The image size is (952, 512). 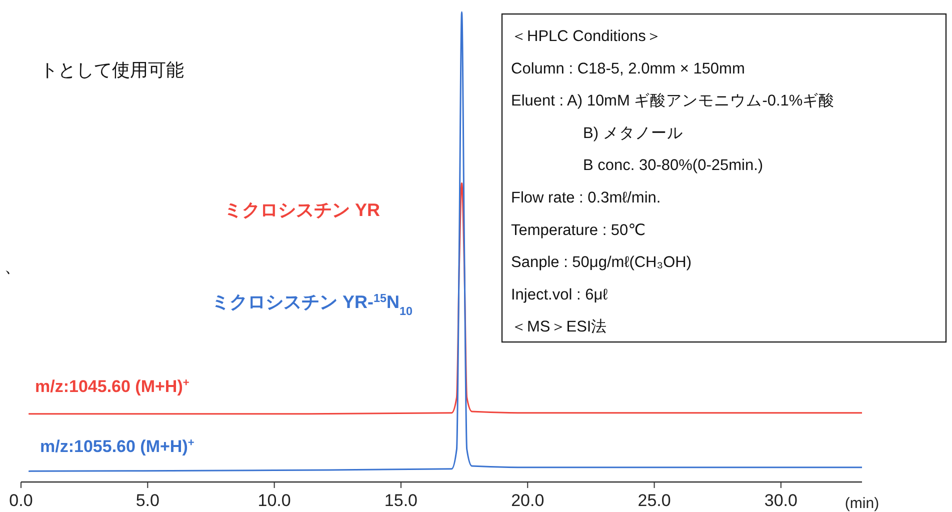 What do you see at coordinates (112, 386) in the screenshot?
I see `series-label: m/z:1045.60 (M+H)$^{+}$` at bounding box center [112, 386].